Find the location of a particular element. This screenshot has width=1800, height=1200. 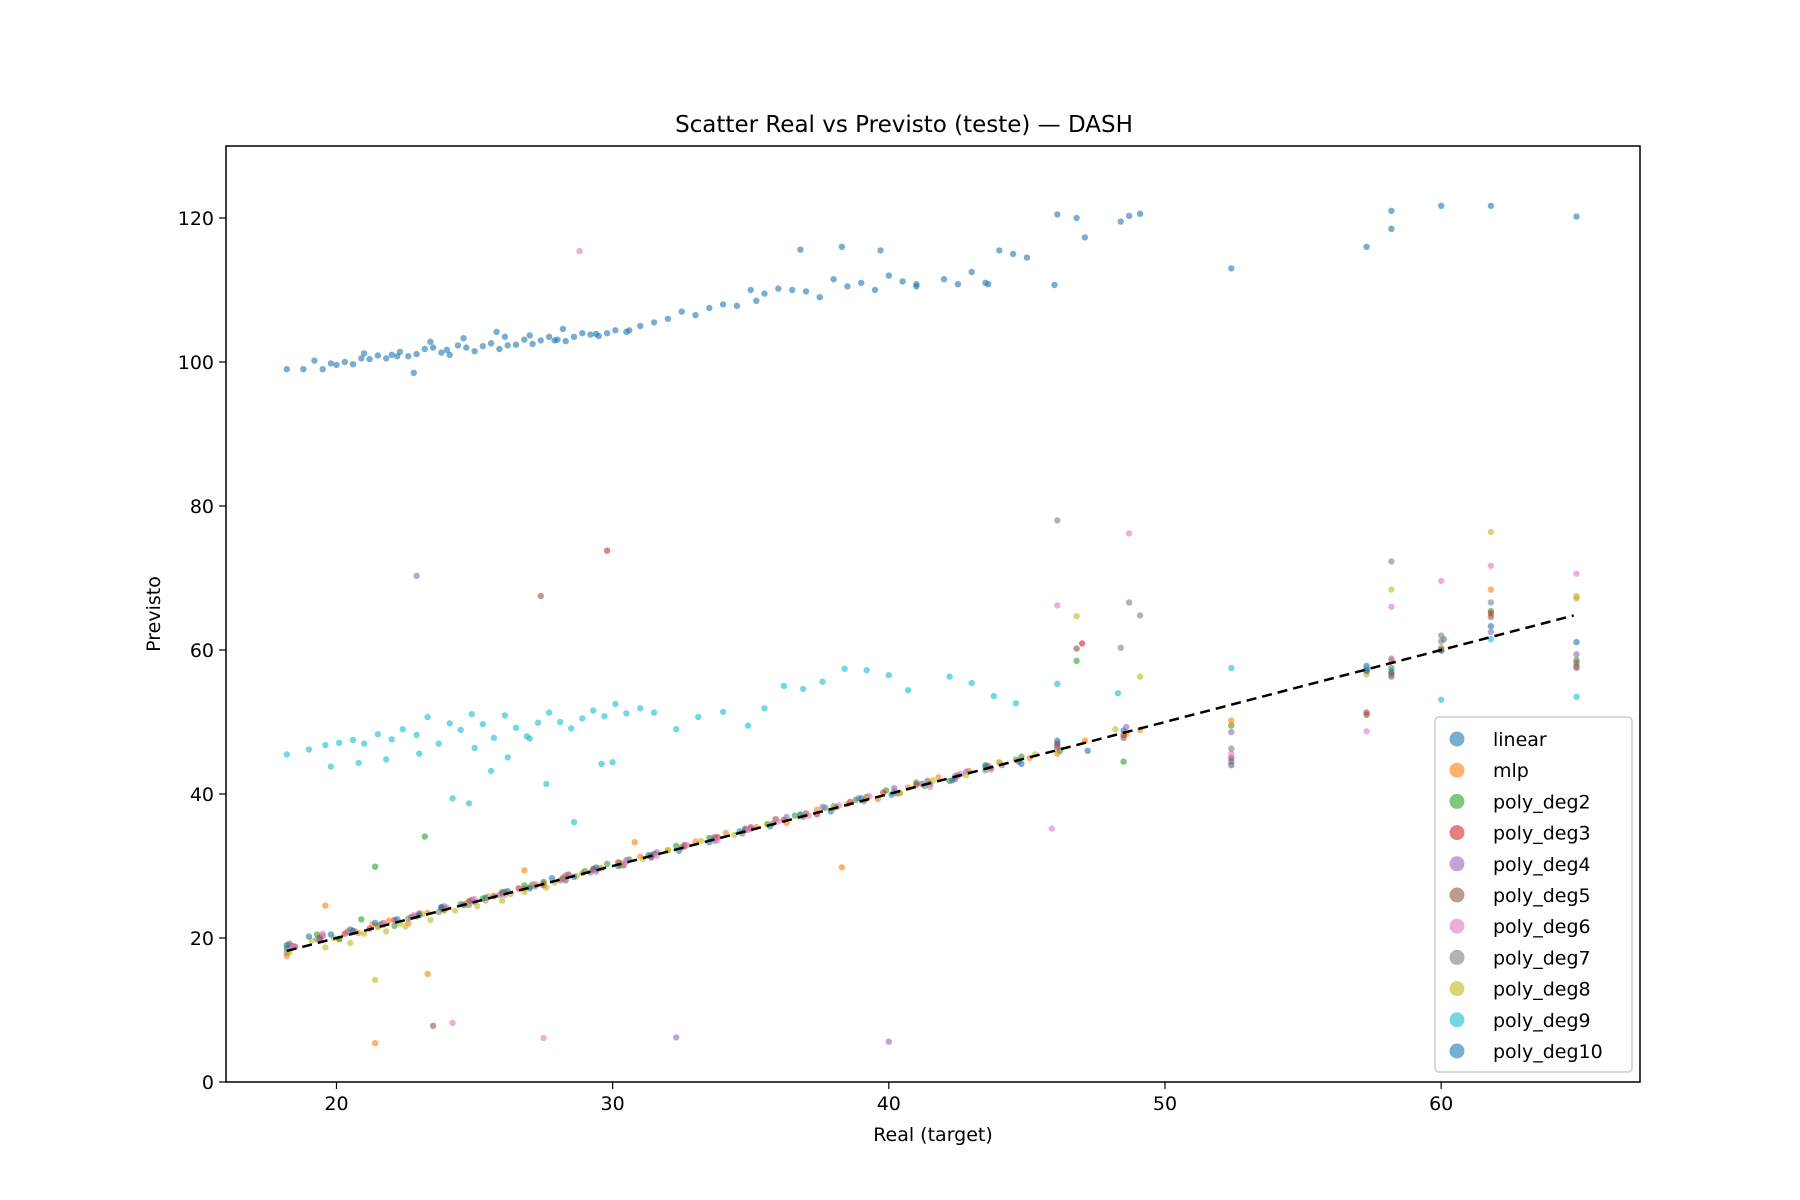

x-axis: 20 30 40 50 60 is located at coordinates (888, 1098).